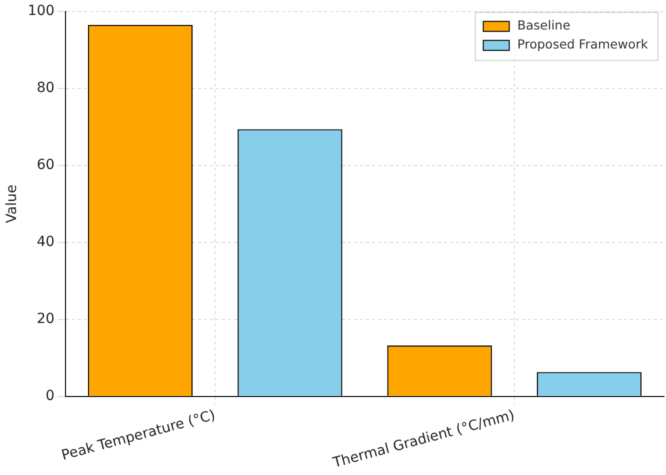 Image resolution: width=666 pixels, height=475 pixels. Describe the element at coordinates (45, 318) in the screenshot. I see `y-tick-label: 20` at that location.